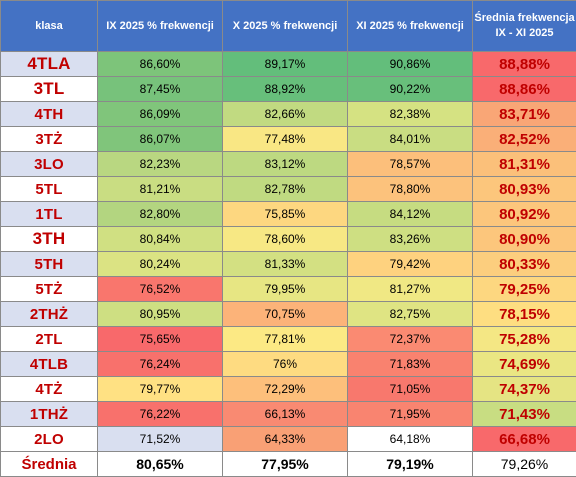 The image size is (576, 477). Describe the element at coordinates (410, 289) in the screenshot. I see `cell-xi: 81,27%` at that location.